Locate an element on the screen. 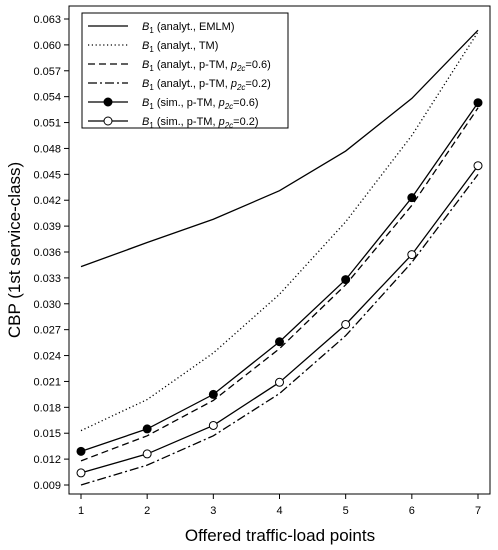 This screenshot has height=550, width=498. legend-label-5: B1 (sim., p-TM, p2c=0.6) is located at coordinates (200, 104).